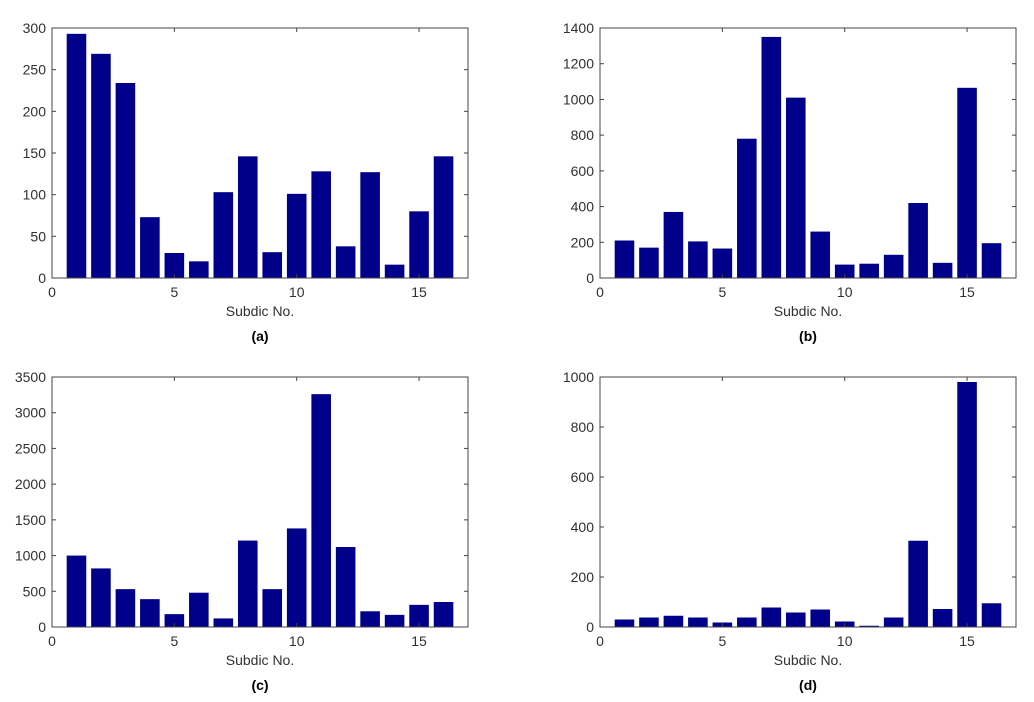 The image size is (1034, 702). Describe the element at coordinates (259, 336) in the screenshot. I see `panel-caption: (a)` at that location.